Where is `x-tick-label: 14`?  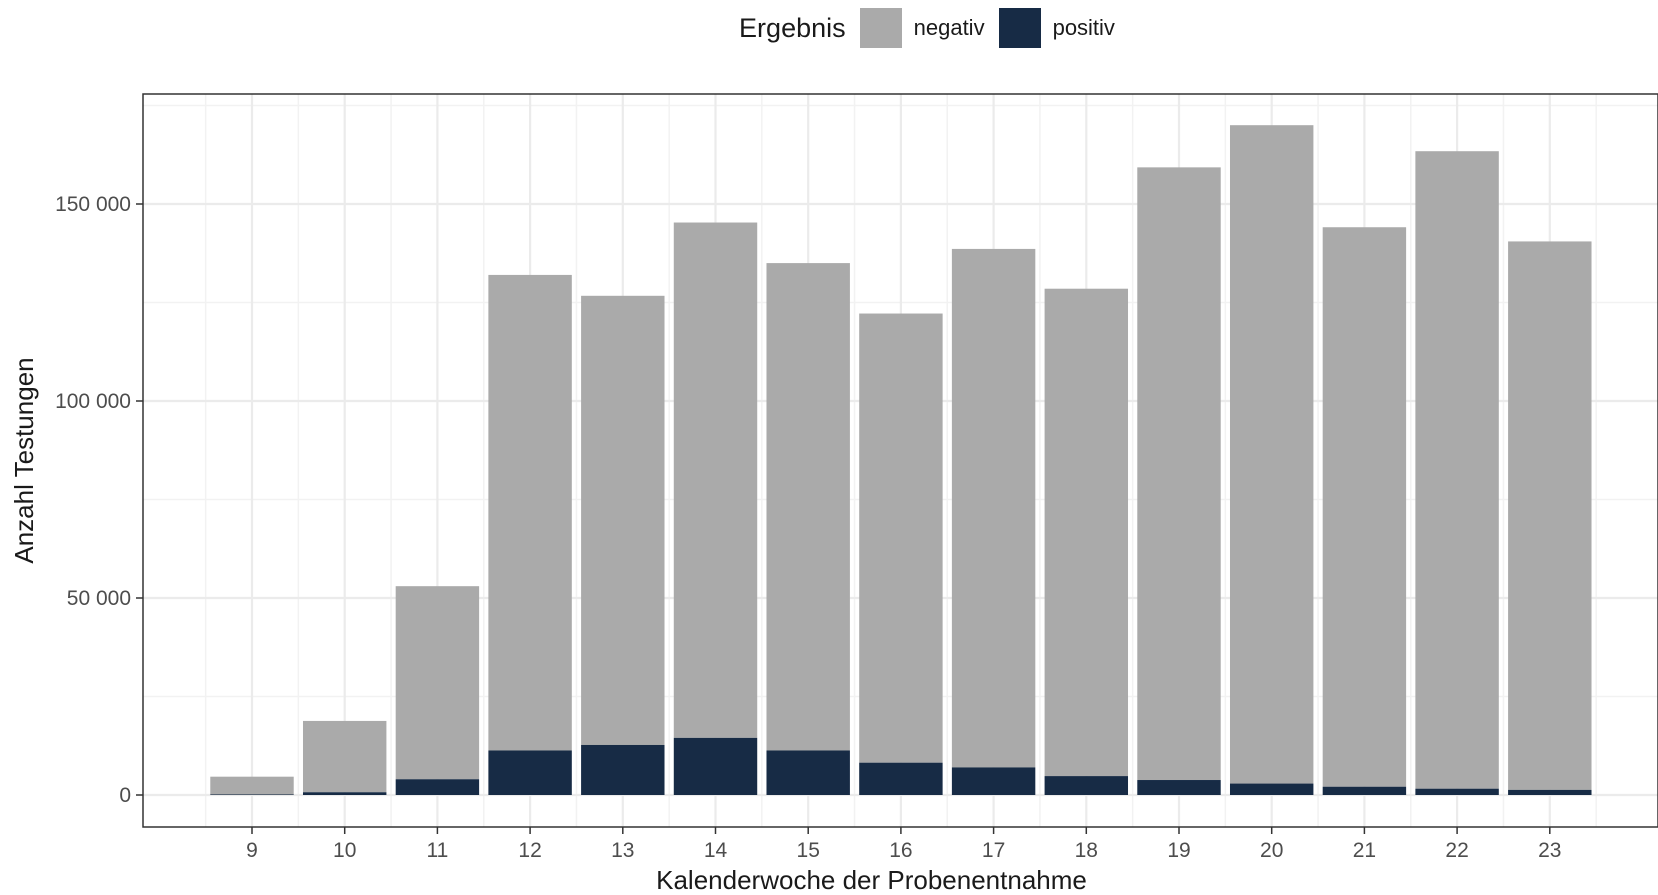
x-tick-label: 14 is located at coordinates (716, 850).